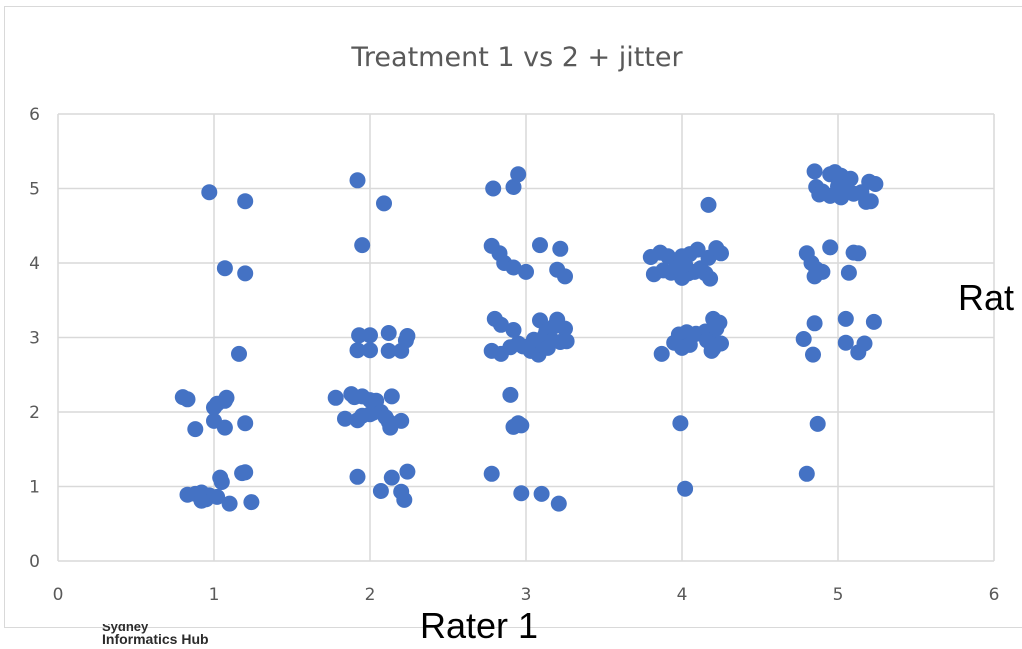  Describe the element at coordinates (34, 562) in the screenshot. I see `y-tick-label: 0` at that location.